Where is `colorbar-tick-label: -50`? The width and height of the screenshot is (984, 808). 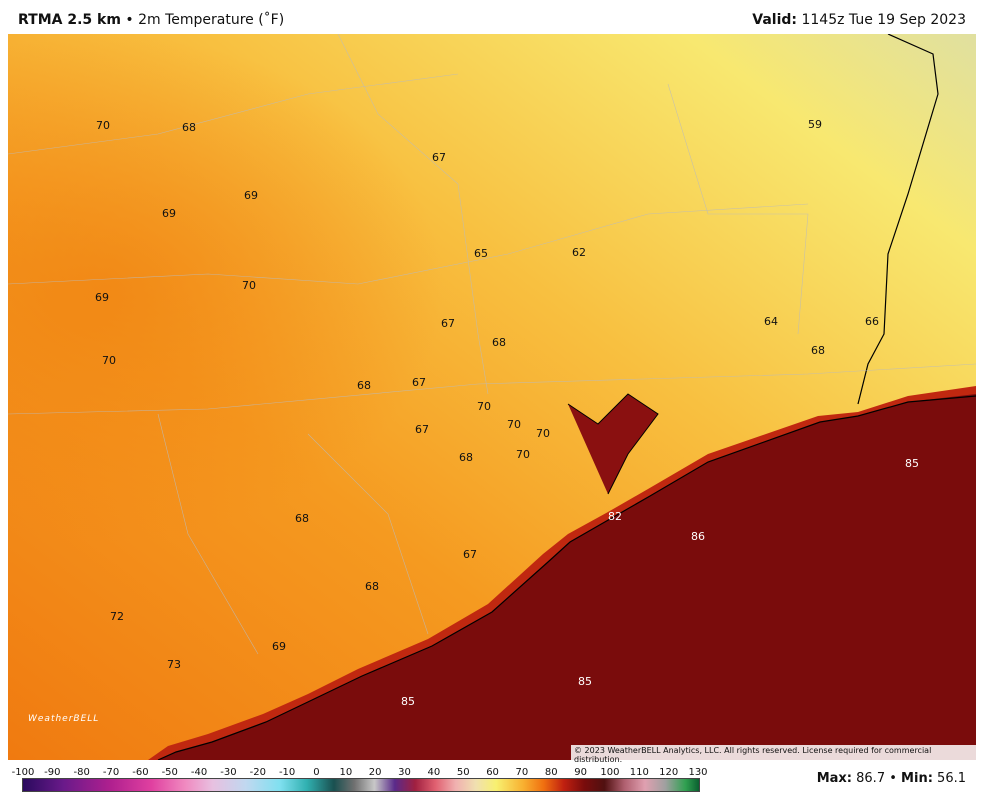 colorbar-tick-label: -50 is located at coordinates (170, 772).